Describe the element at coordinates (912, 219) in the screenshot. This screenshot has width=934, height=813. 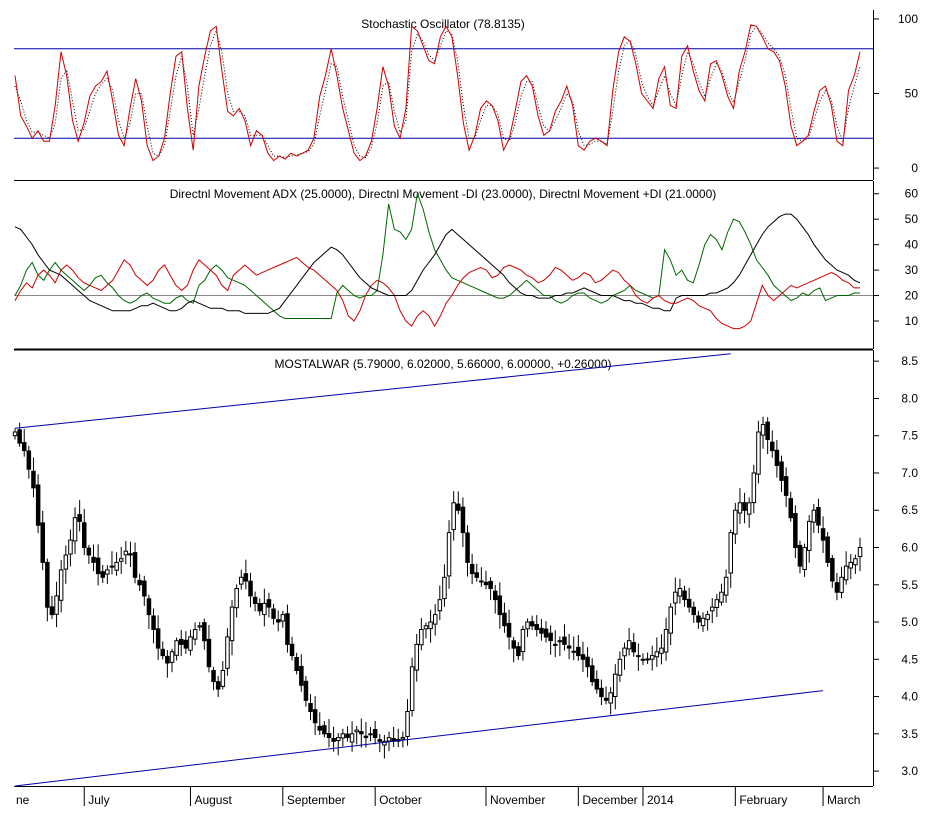
I see `dmi-tick-label-4: 50` at that location.